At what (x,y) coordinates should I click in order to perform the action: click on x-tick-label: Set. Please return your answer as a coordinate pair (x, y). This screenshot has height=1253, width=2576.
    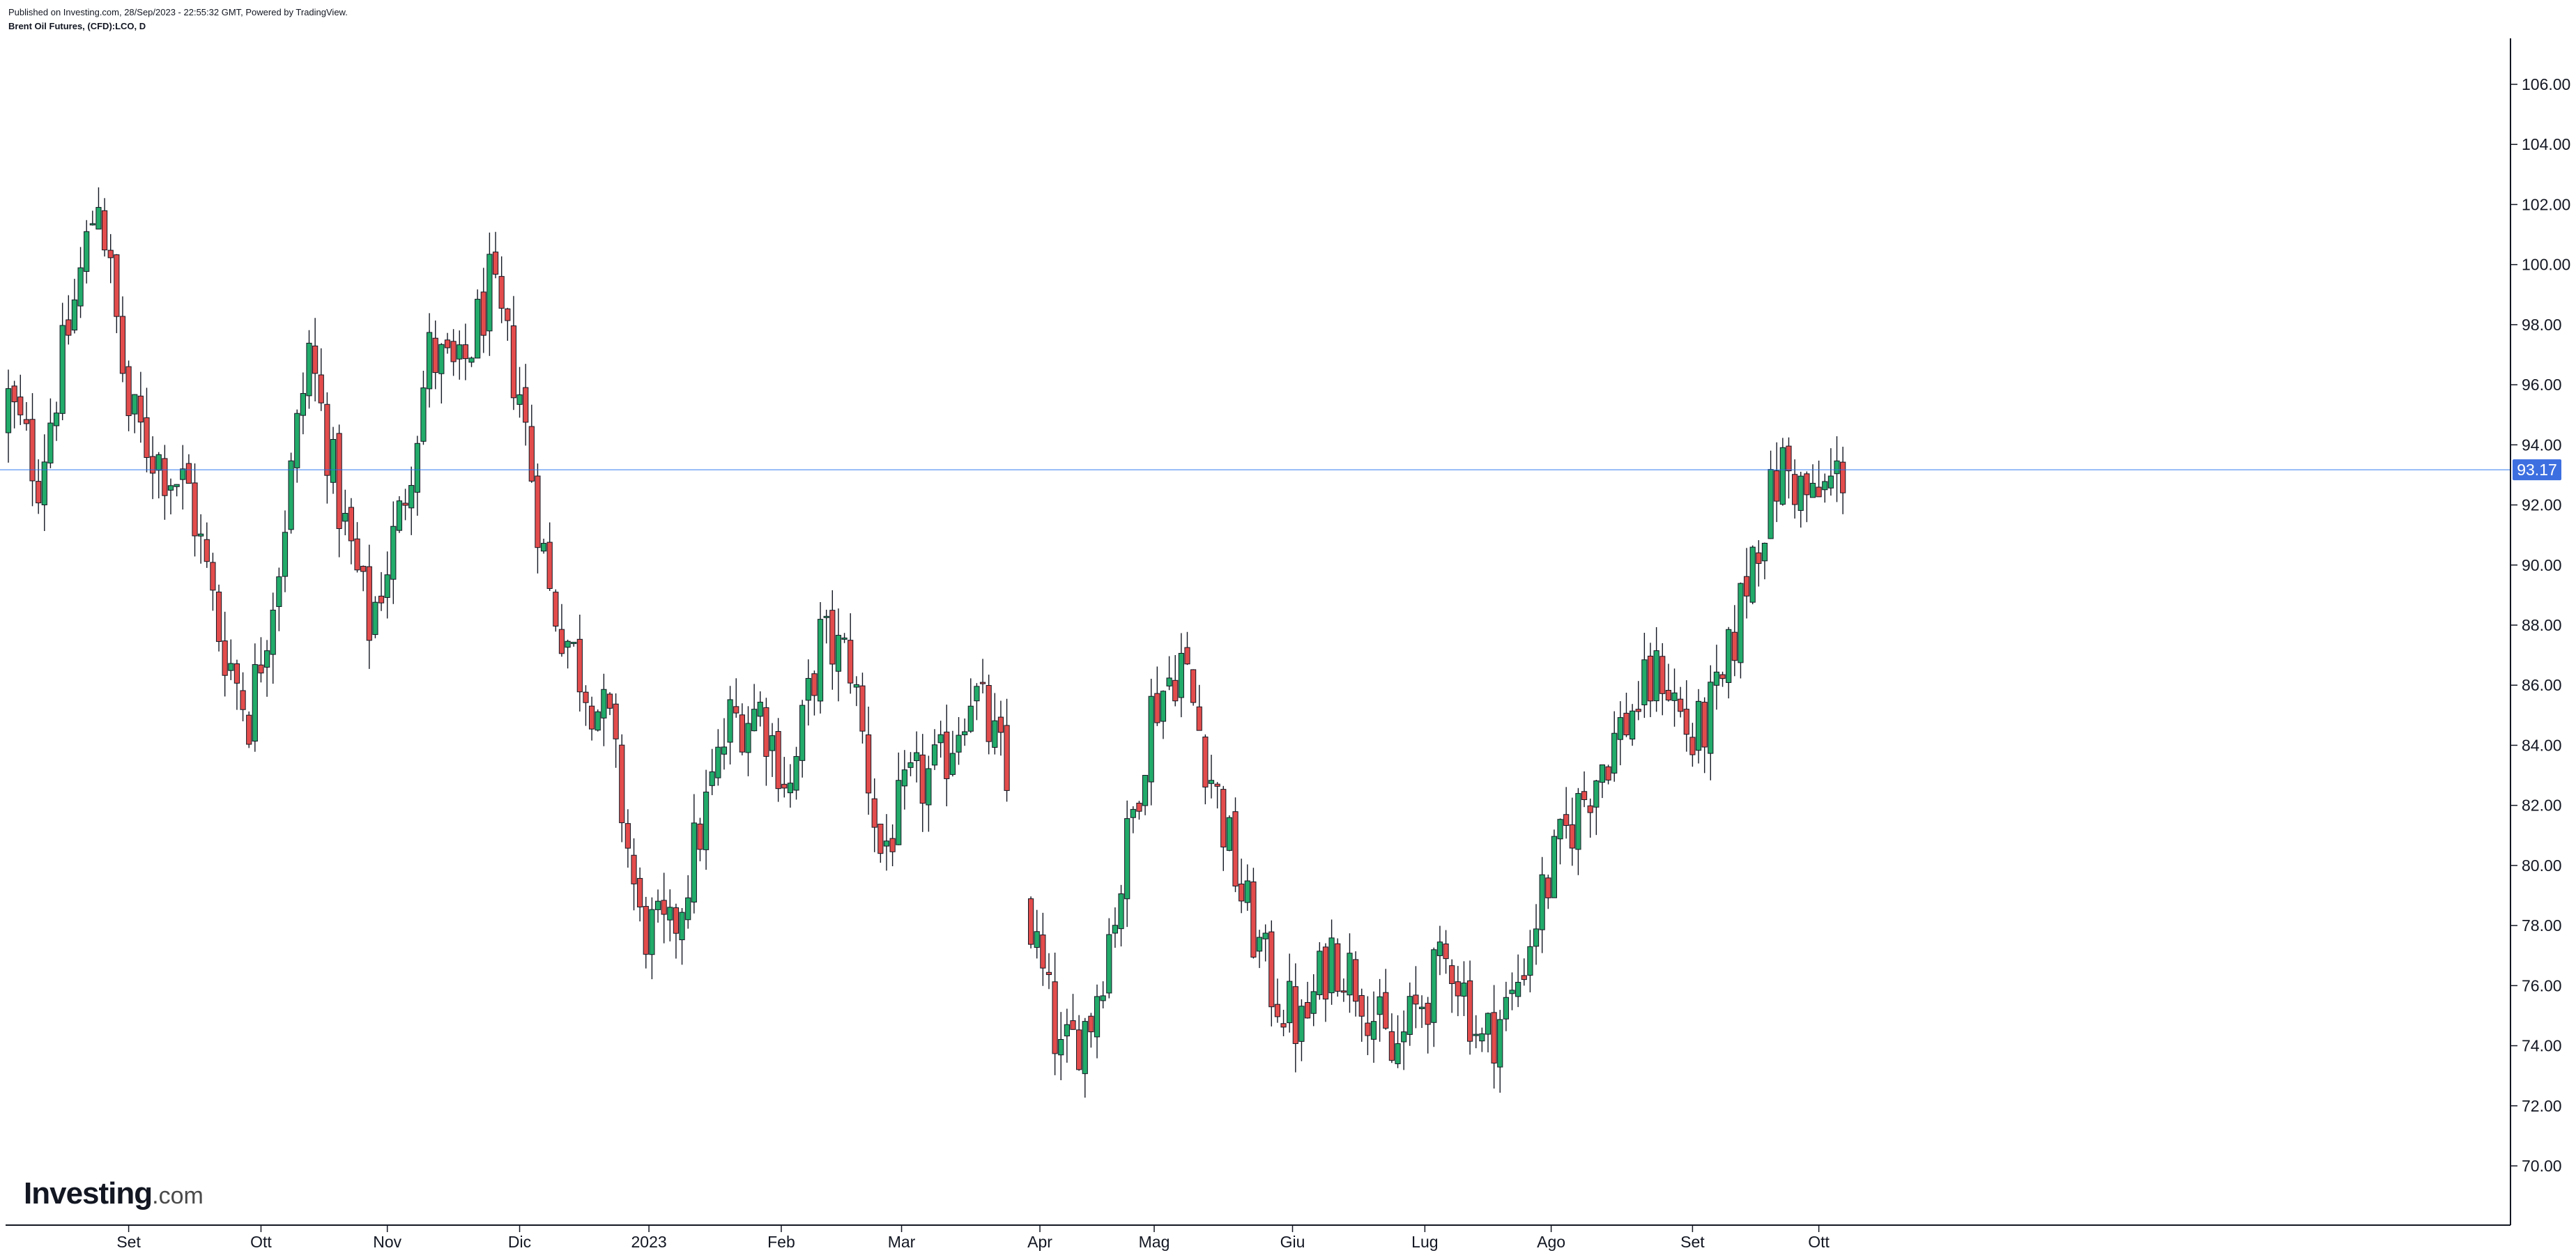
    Looking at the image, I should click on (128, 1242).